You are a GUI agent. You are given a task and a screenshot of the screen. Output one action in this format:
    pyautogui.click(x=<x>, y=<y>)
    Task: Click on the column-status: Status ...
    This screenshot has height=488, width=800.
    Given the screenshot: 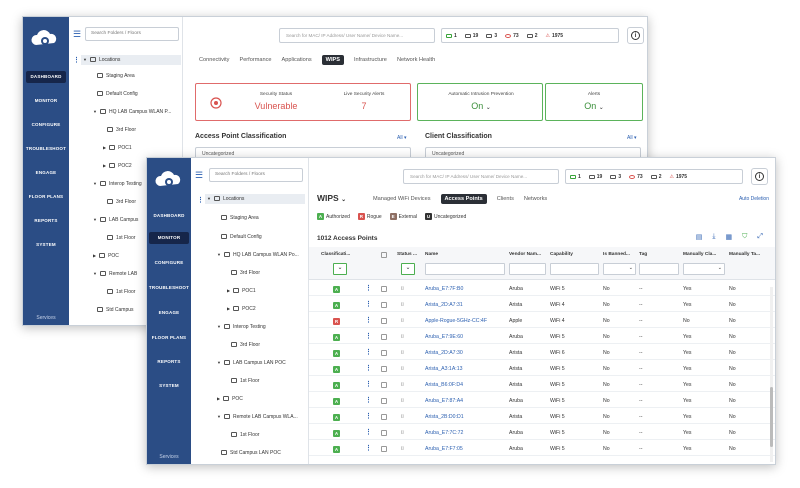 What is the action you would take?
    pyautogui.click(x=407, y=254)
    